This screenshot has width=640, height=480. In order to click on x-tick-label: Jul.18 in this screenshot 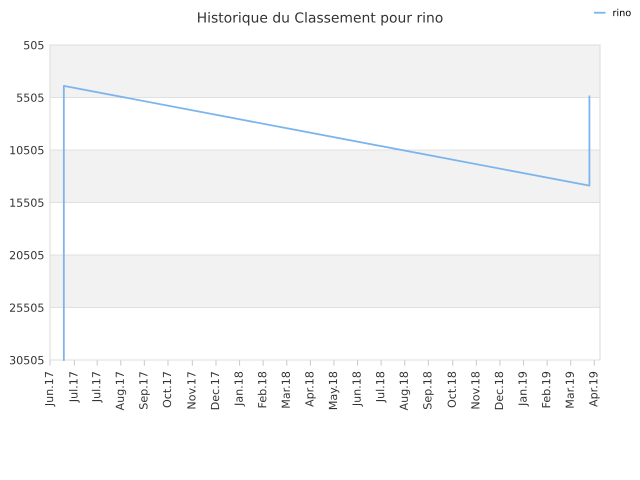, I will do `click(381, 387)`.